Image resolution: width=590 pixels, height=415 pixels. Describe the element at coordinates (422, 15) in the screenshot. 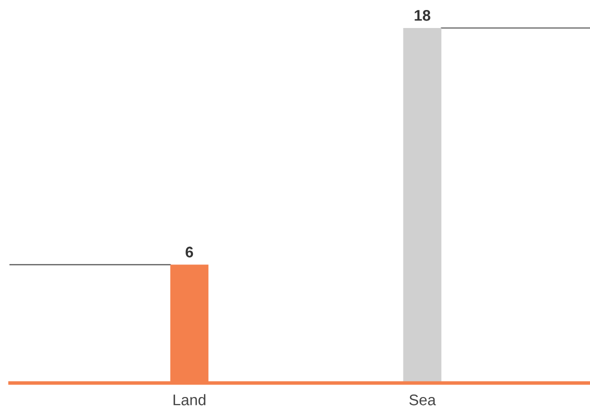

I see `data-label: 18` at that location.